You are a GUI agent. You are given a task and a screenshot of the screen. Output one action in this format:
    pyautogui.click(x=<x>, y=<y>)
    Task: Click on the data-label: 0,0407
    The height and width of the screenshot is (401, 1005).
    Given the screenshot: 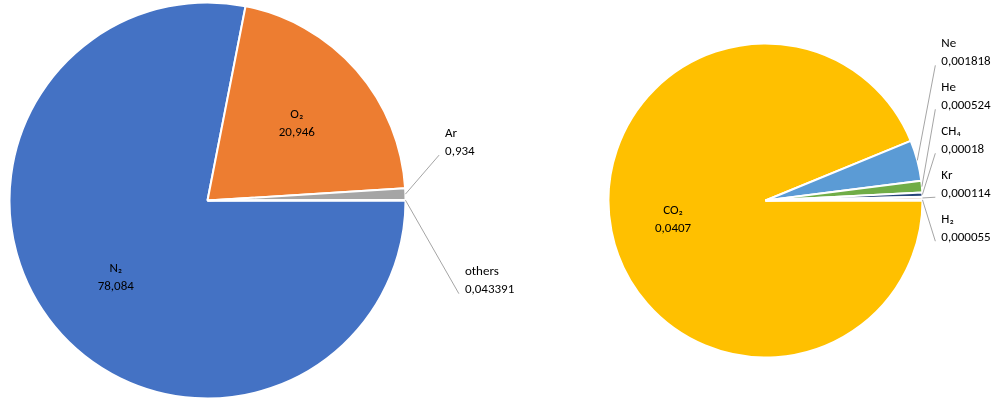 What is the action you would take?
    pyautogui.click(x=673, y=228)
    